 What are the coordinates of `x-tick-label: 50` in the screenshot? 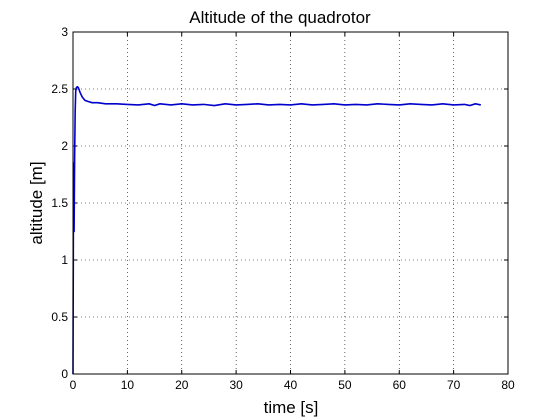 It's located at (345, 385).